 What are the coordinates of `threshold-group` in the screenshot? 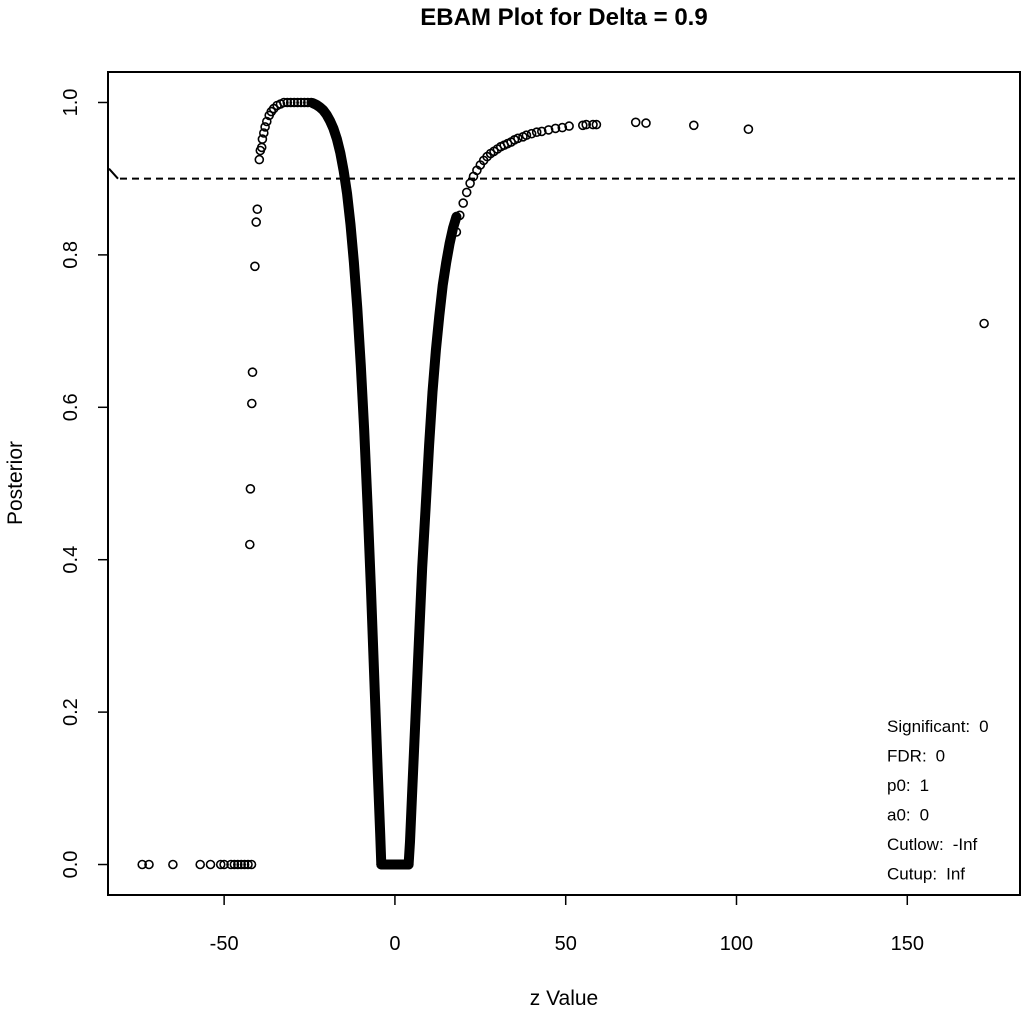 It's located at (564, 174).